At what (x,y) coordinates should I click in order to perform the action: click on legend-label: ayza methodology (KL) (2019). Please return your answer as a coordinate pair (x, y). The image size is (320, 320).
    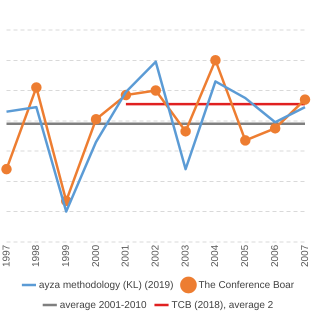
    Looking at the image, I should click on (106, 285).